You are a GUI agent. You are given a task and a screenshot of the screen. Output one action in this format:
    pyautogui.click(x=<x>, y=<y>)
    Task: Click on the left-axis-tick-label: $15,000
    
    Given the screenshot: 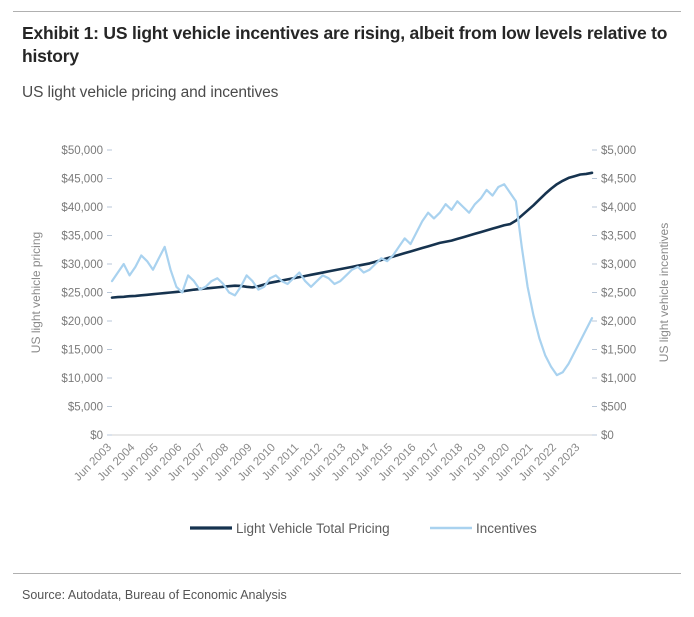 What is the action you would take?
    pyautogui.click(x=82, y=351)
    